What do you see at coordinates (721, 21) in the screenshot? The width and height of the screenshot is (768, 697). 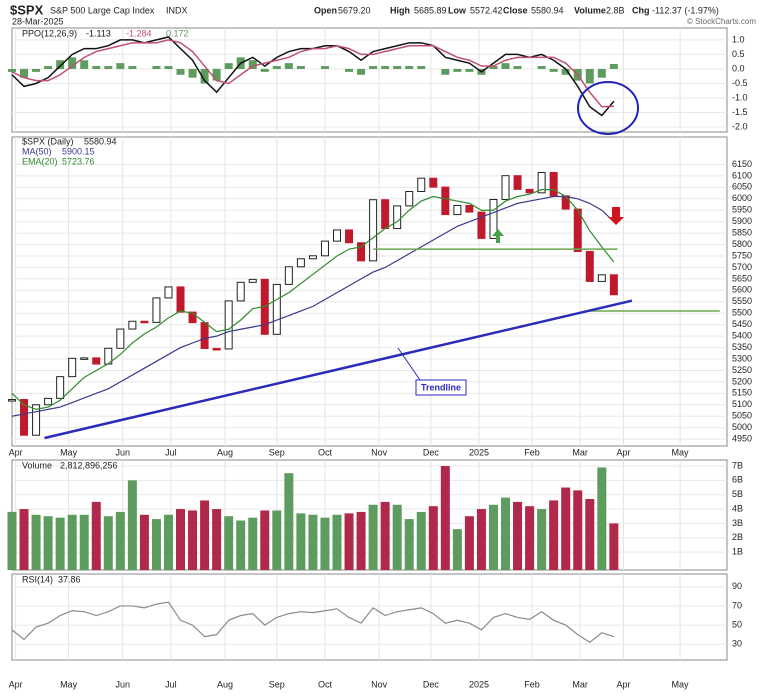 I see `credit: © StockCharts.com` at bounding box center [721, 21].